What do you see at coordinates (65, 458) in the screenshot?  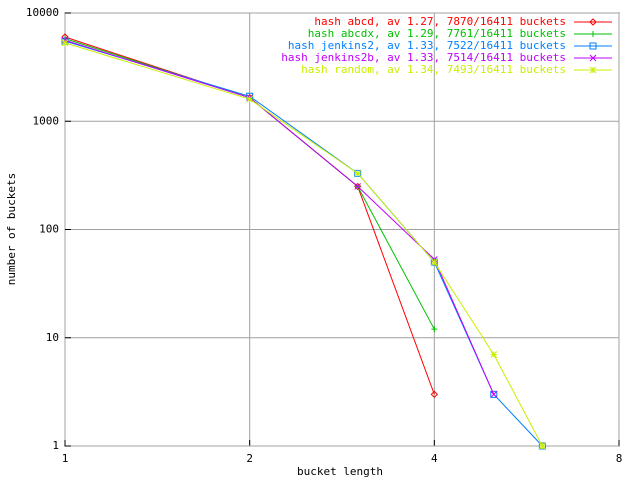 I see `x-tick-label: 1` at bounding box center [65, 458].